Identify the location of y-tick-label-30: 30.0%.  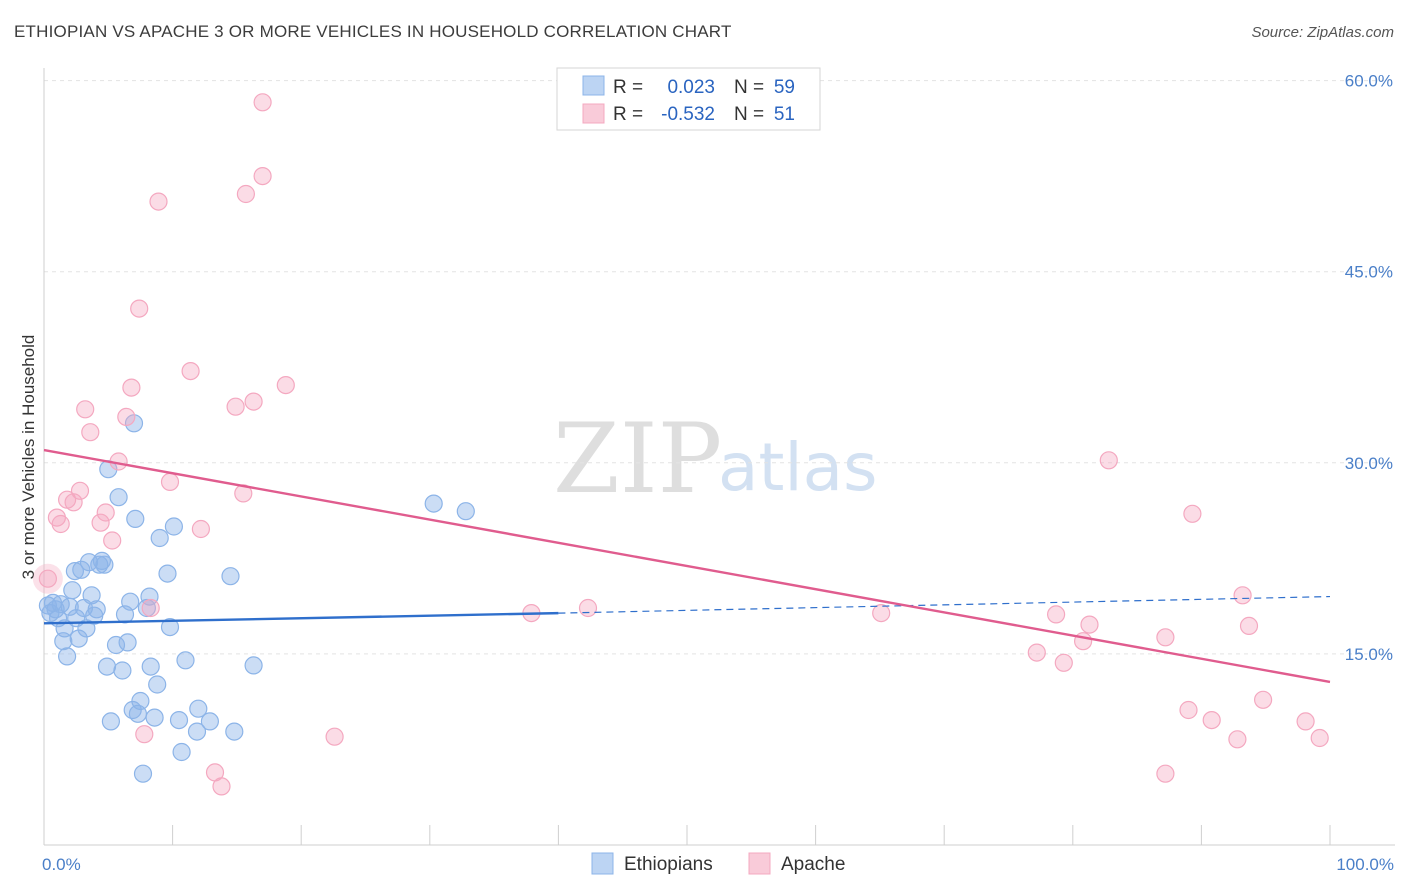
(1369, 463).